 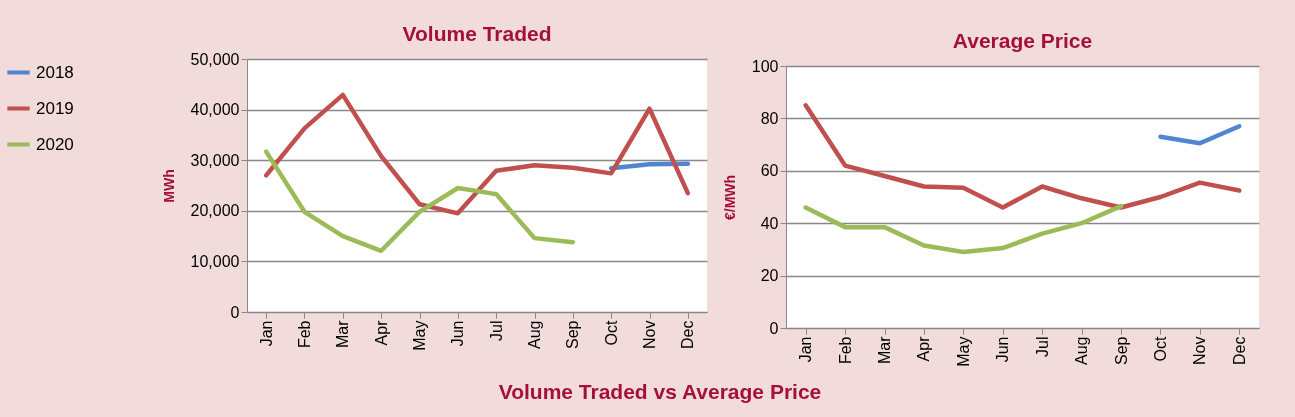 I want to click on y-tick-label: 20, so click(x=769, y=276).